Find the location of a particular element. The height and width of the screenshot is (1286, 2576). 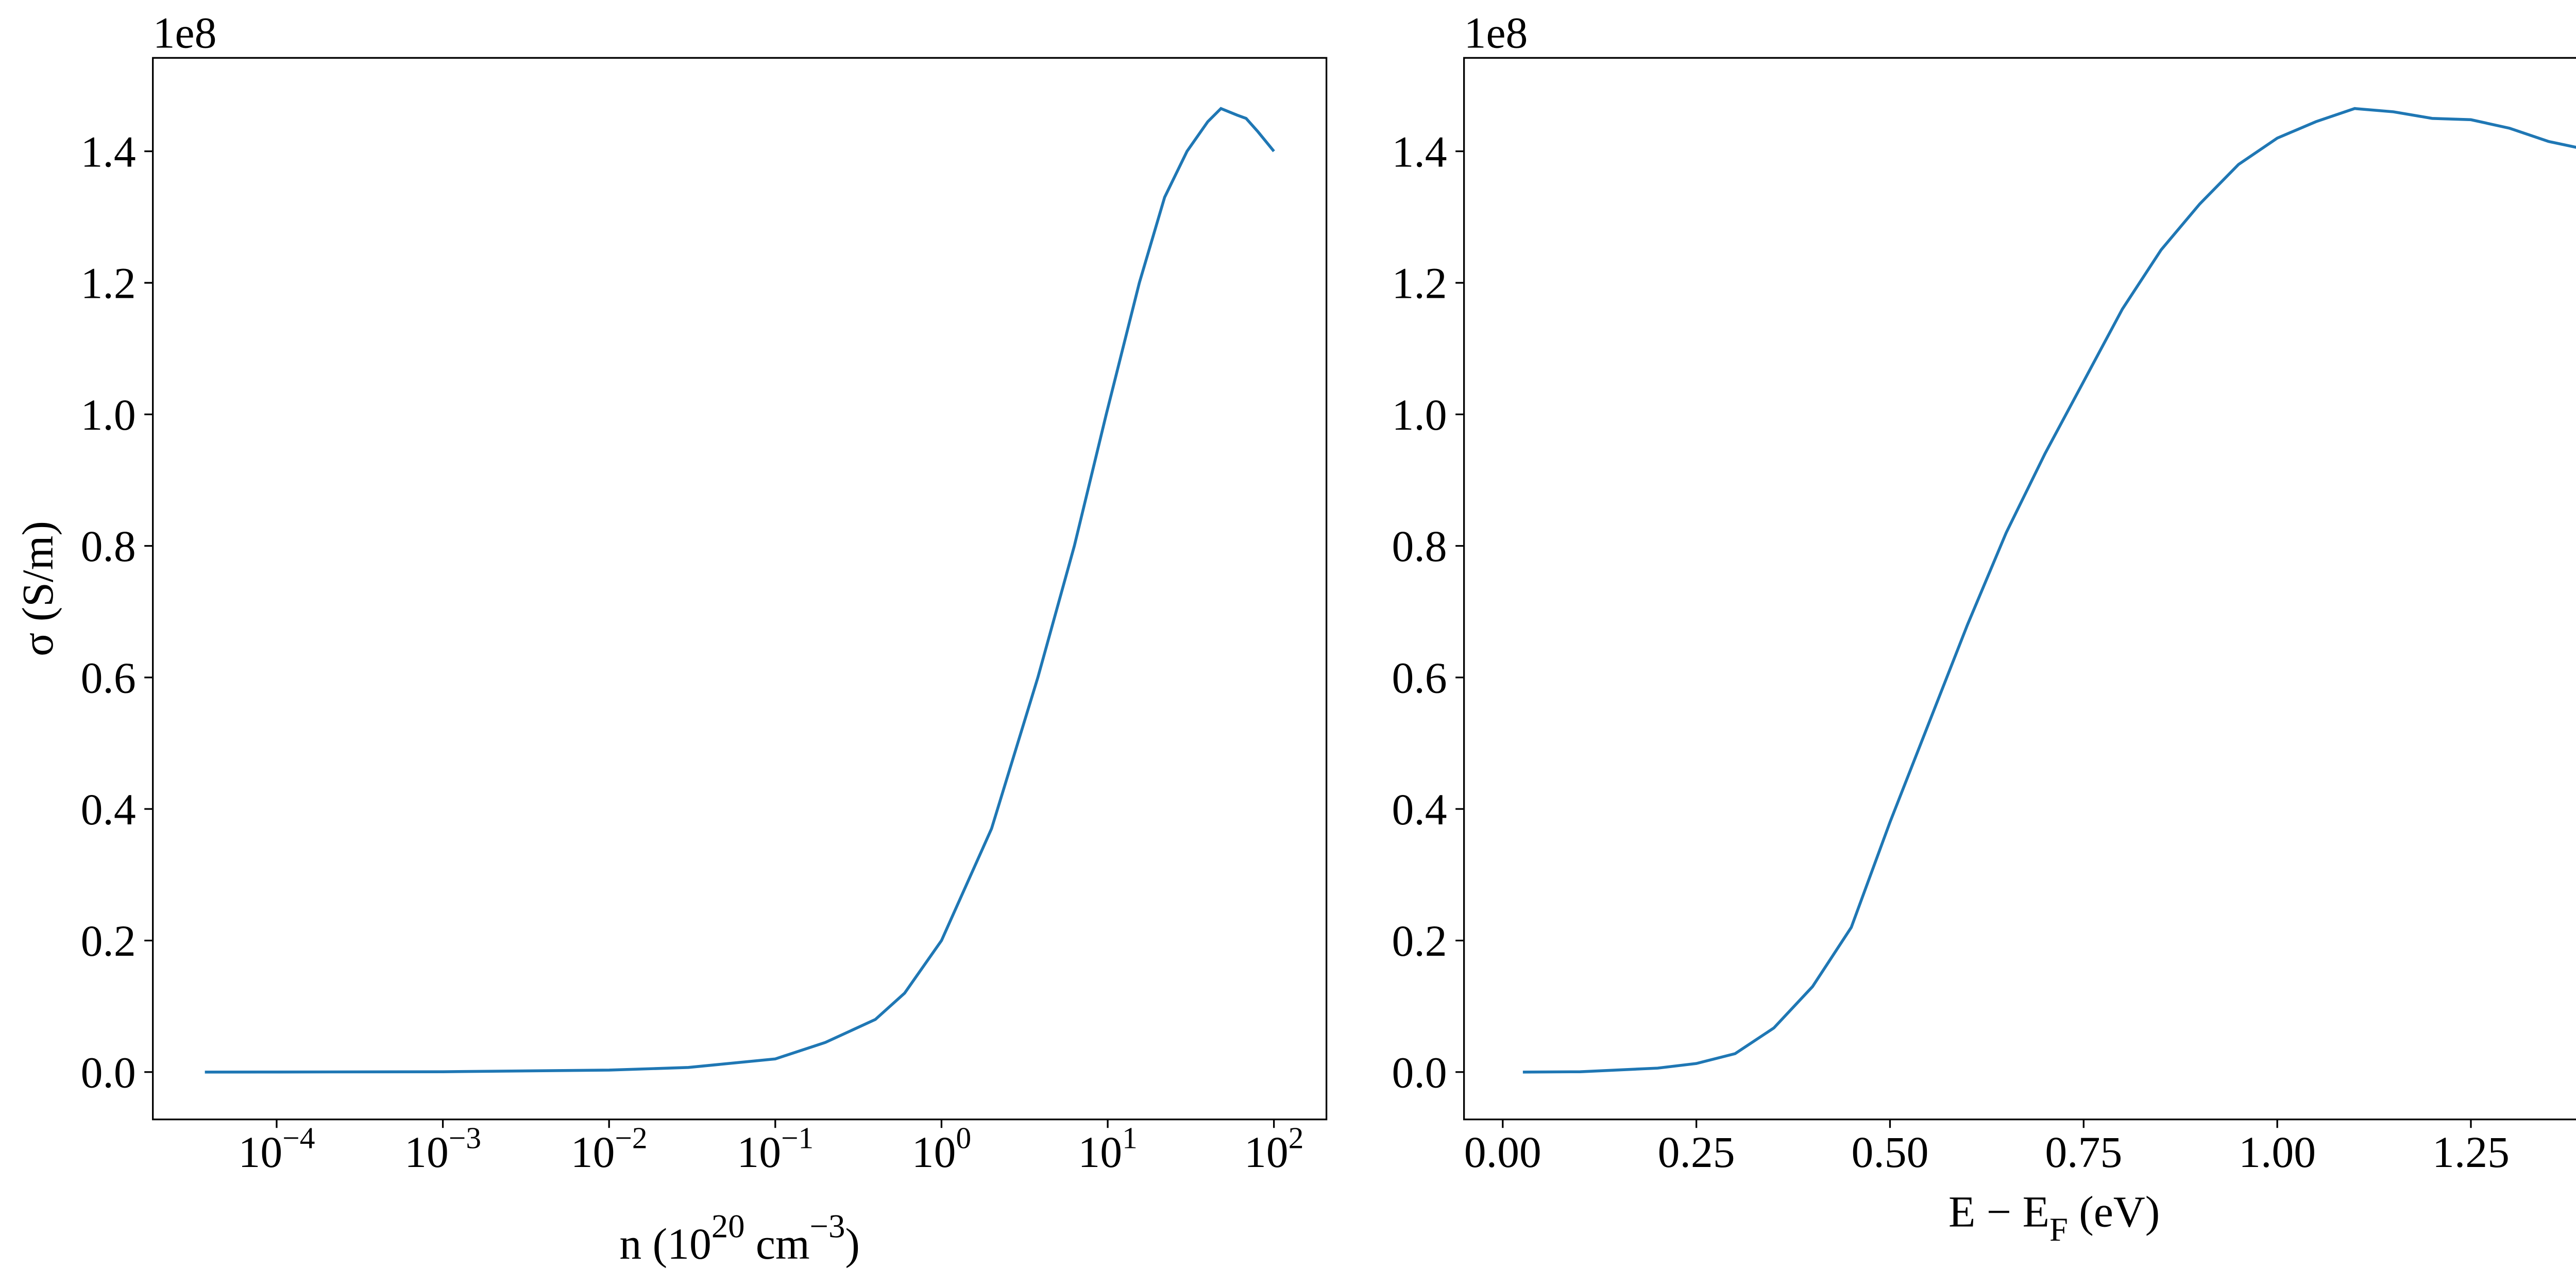

label-part: (eV) is located at coordinates (2114, 1211).